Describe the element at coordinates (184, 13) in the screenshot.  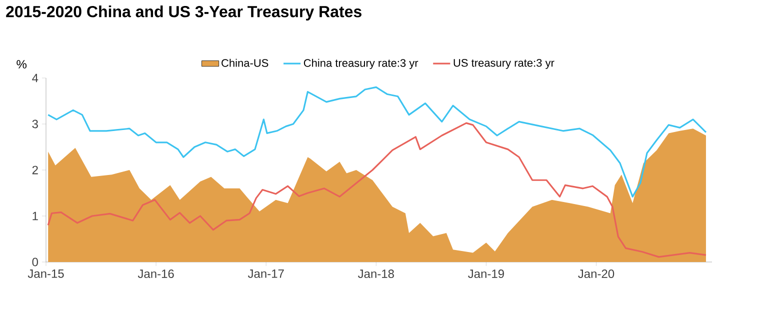
I see `chart-title: 2015-2020 China and US 3-Year Treasury Rates` at that location.